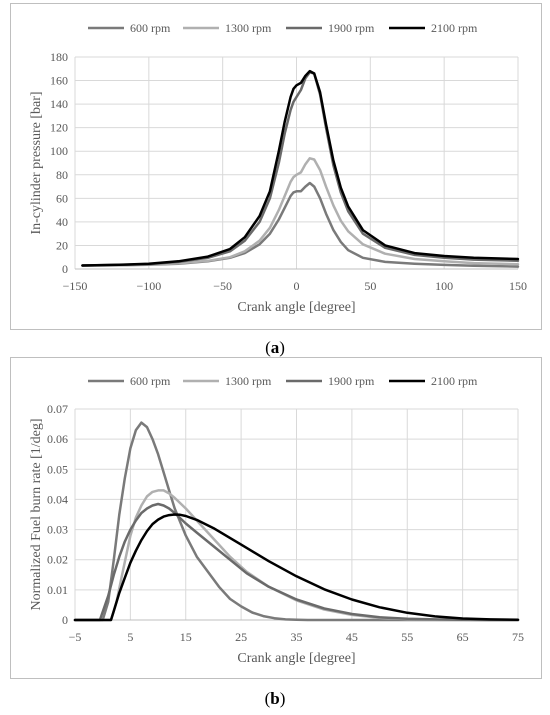 The height and width of the screenshot is (715, 550). I want to click on y-tick-label: 120, so click(59, 128).